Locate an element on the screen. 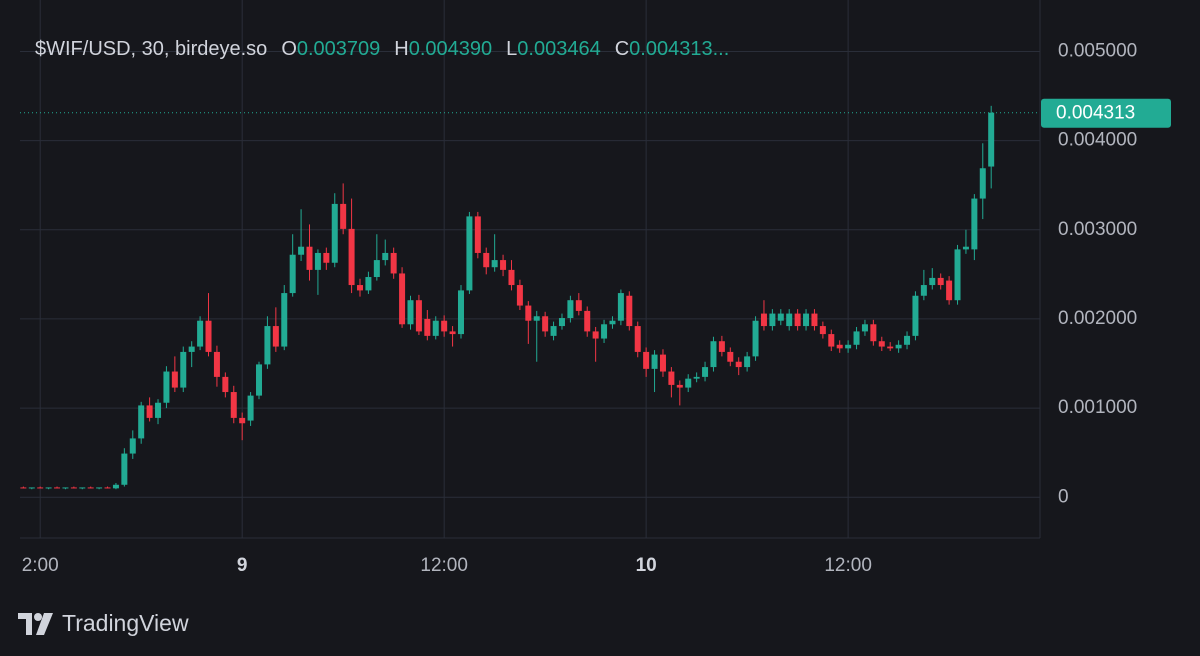  logo is located at coordinates (35, 624).